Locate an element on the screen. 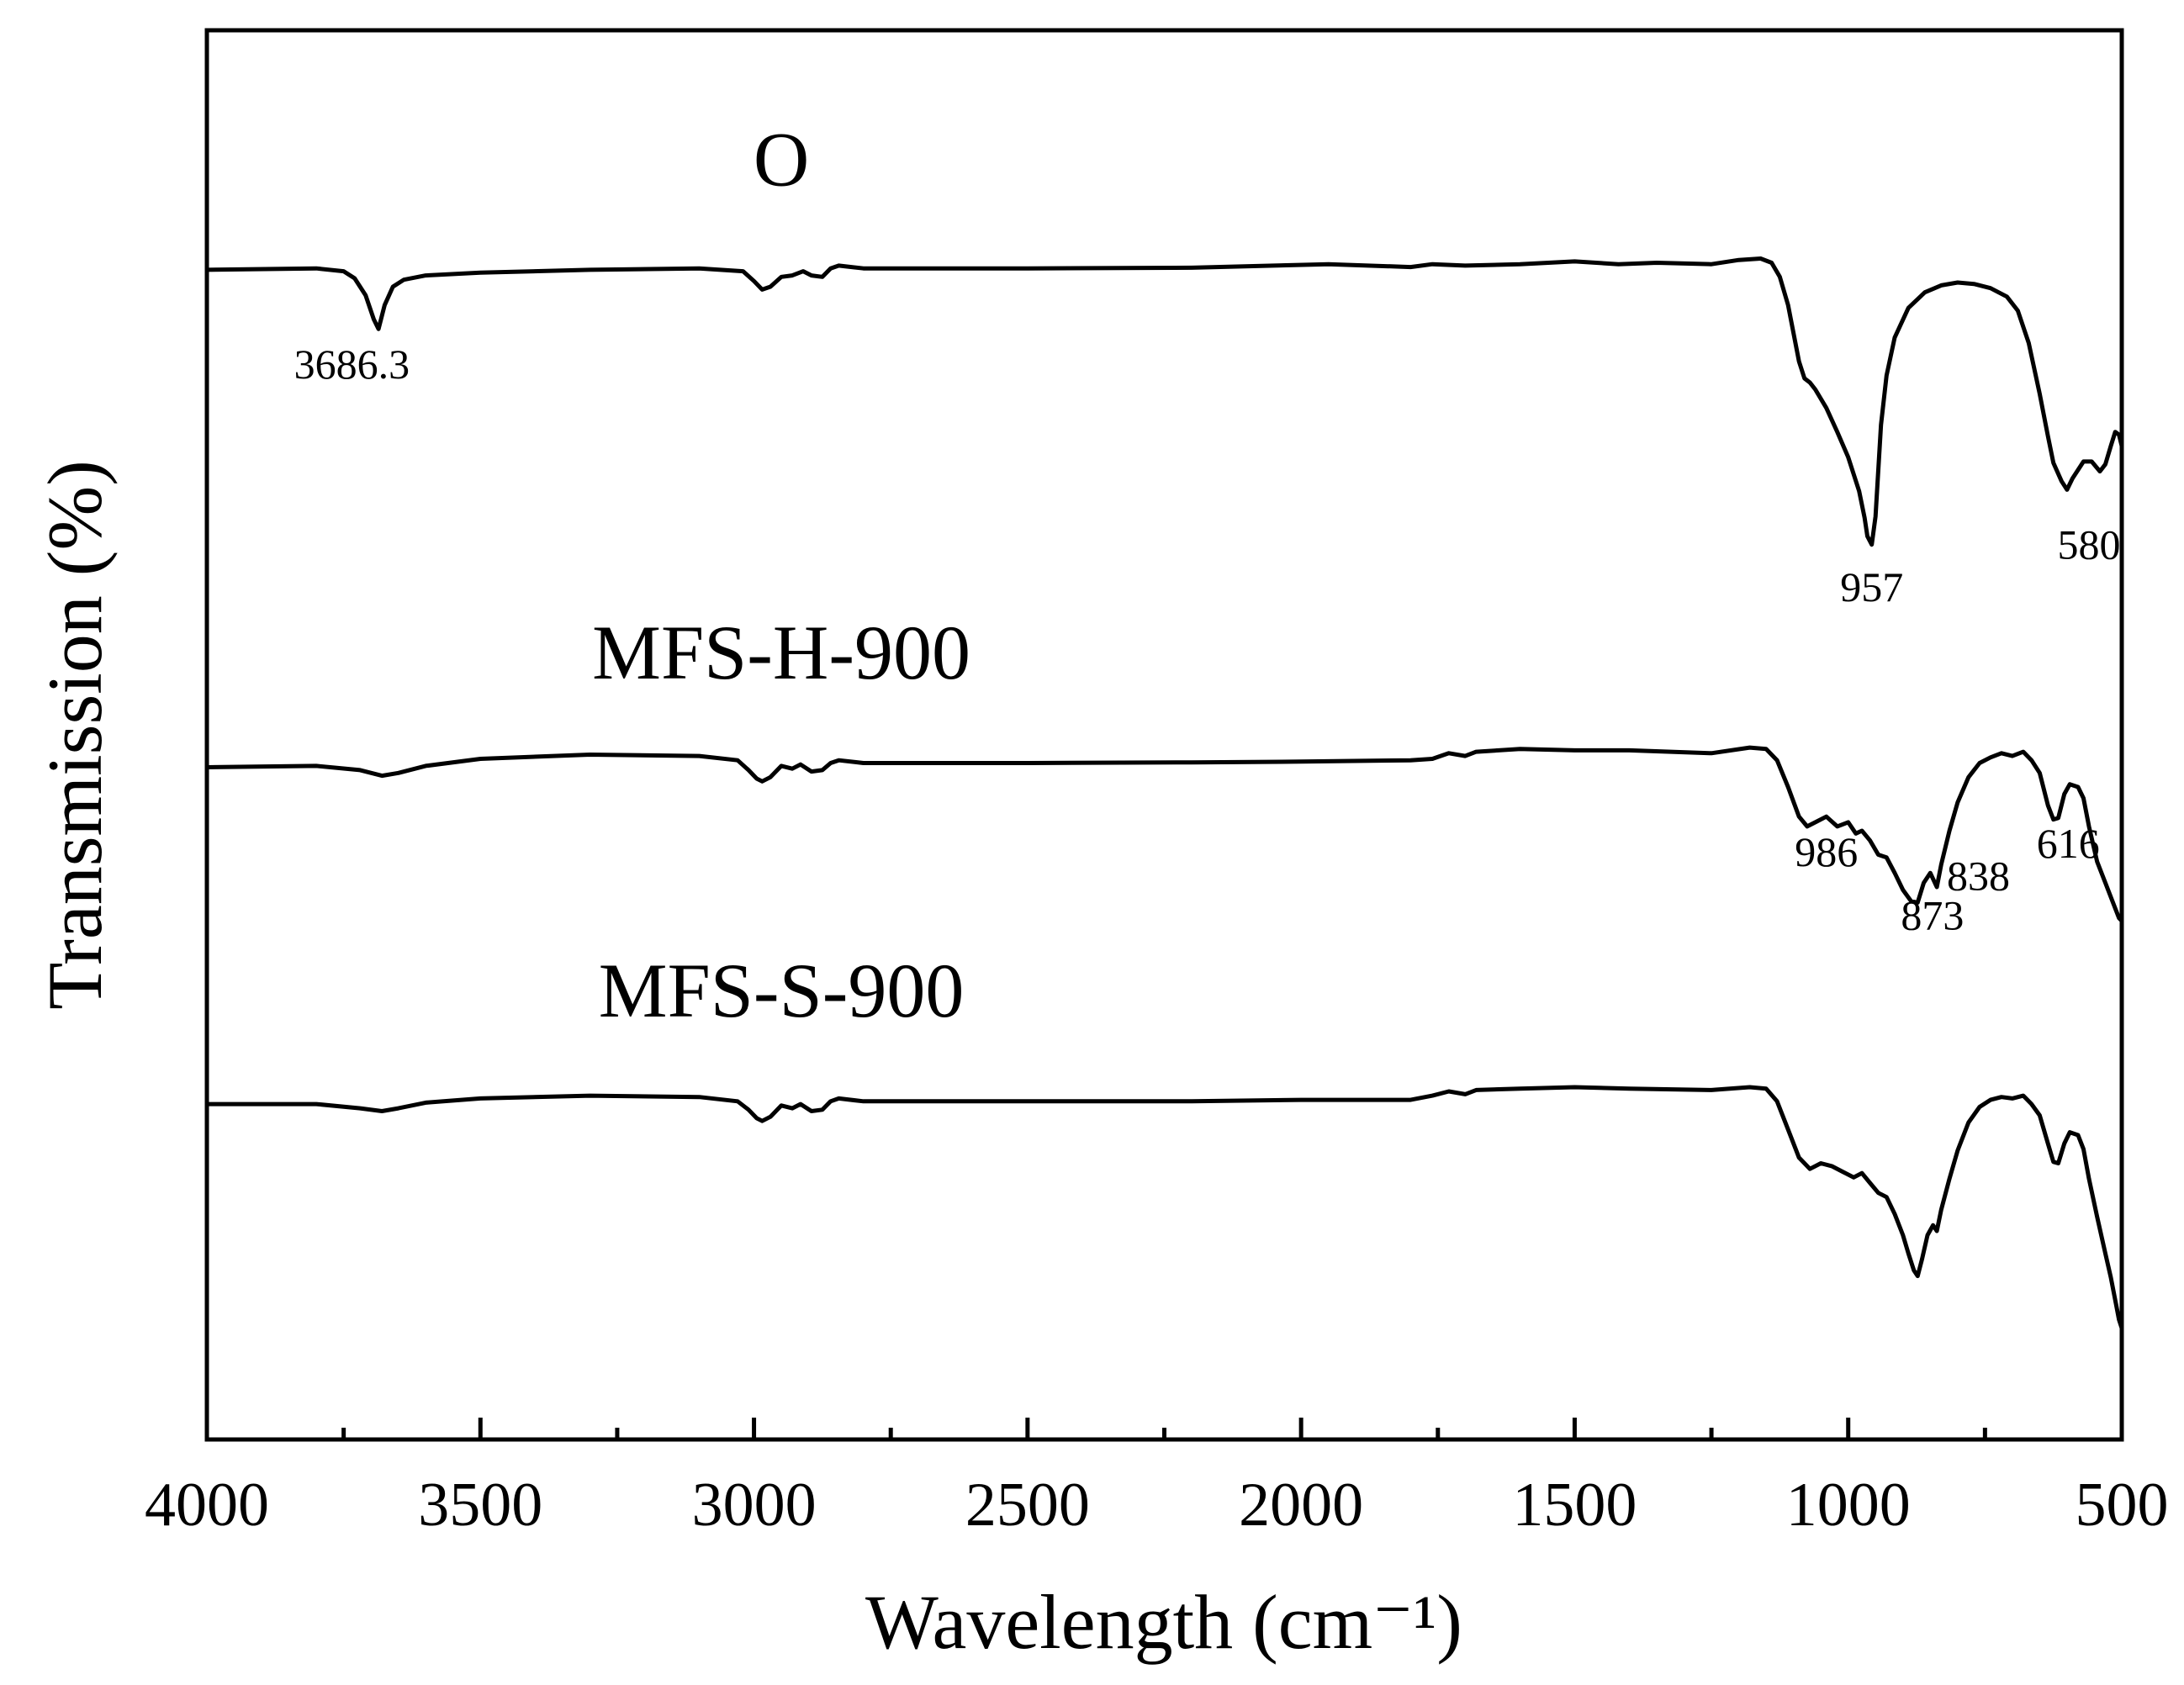  x-tick-label: 2000 is located at coordinates (1301, 1505).